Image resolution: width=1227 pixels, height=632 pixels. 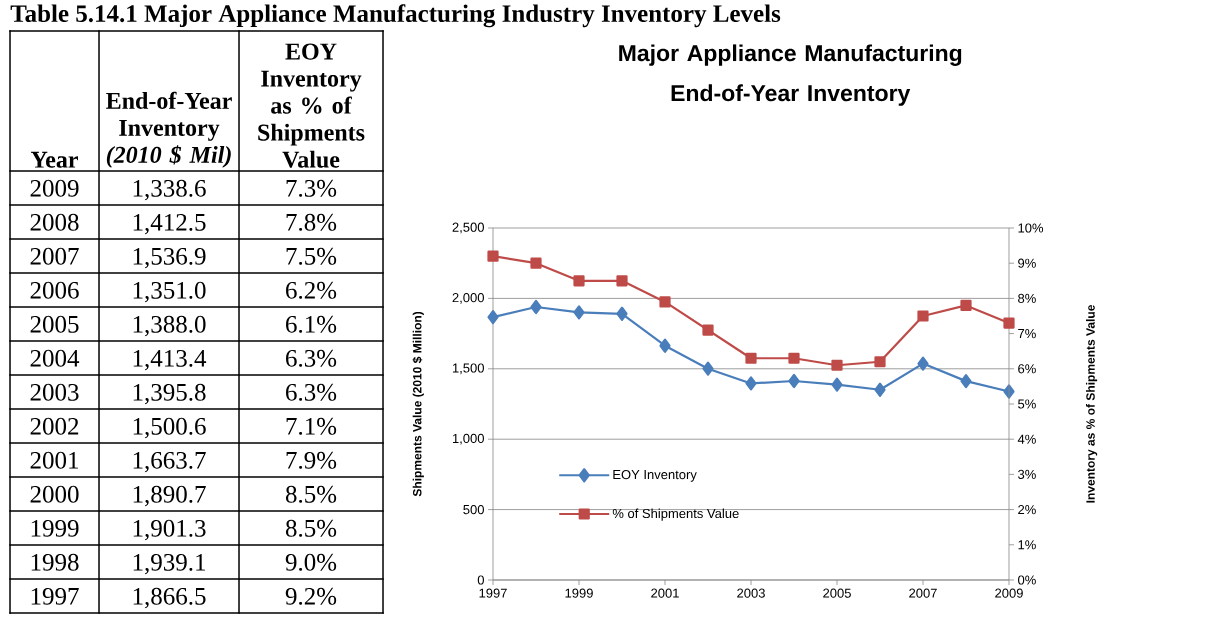 I want to click on text: 1,890.7, so click(x=169, y=496).